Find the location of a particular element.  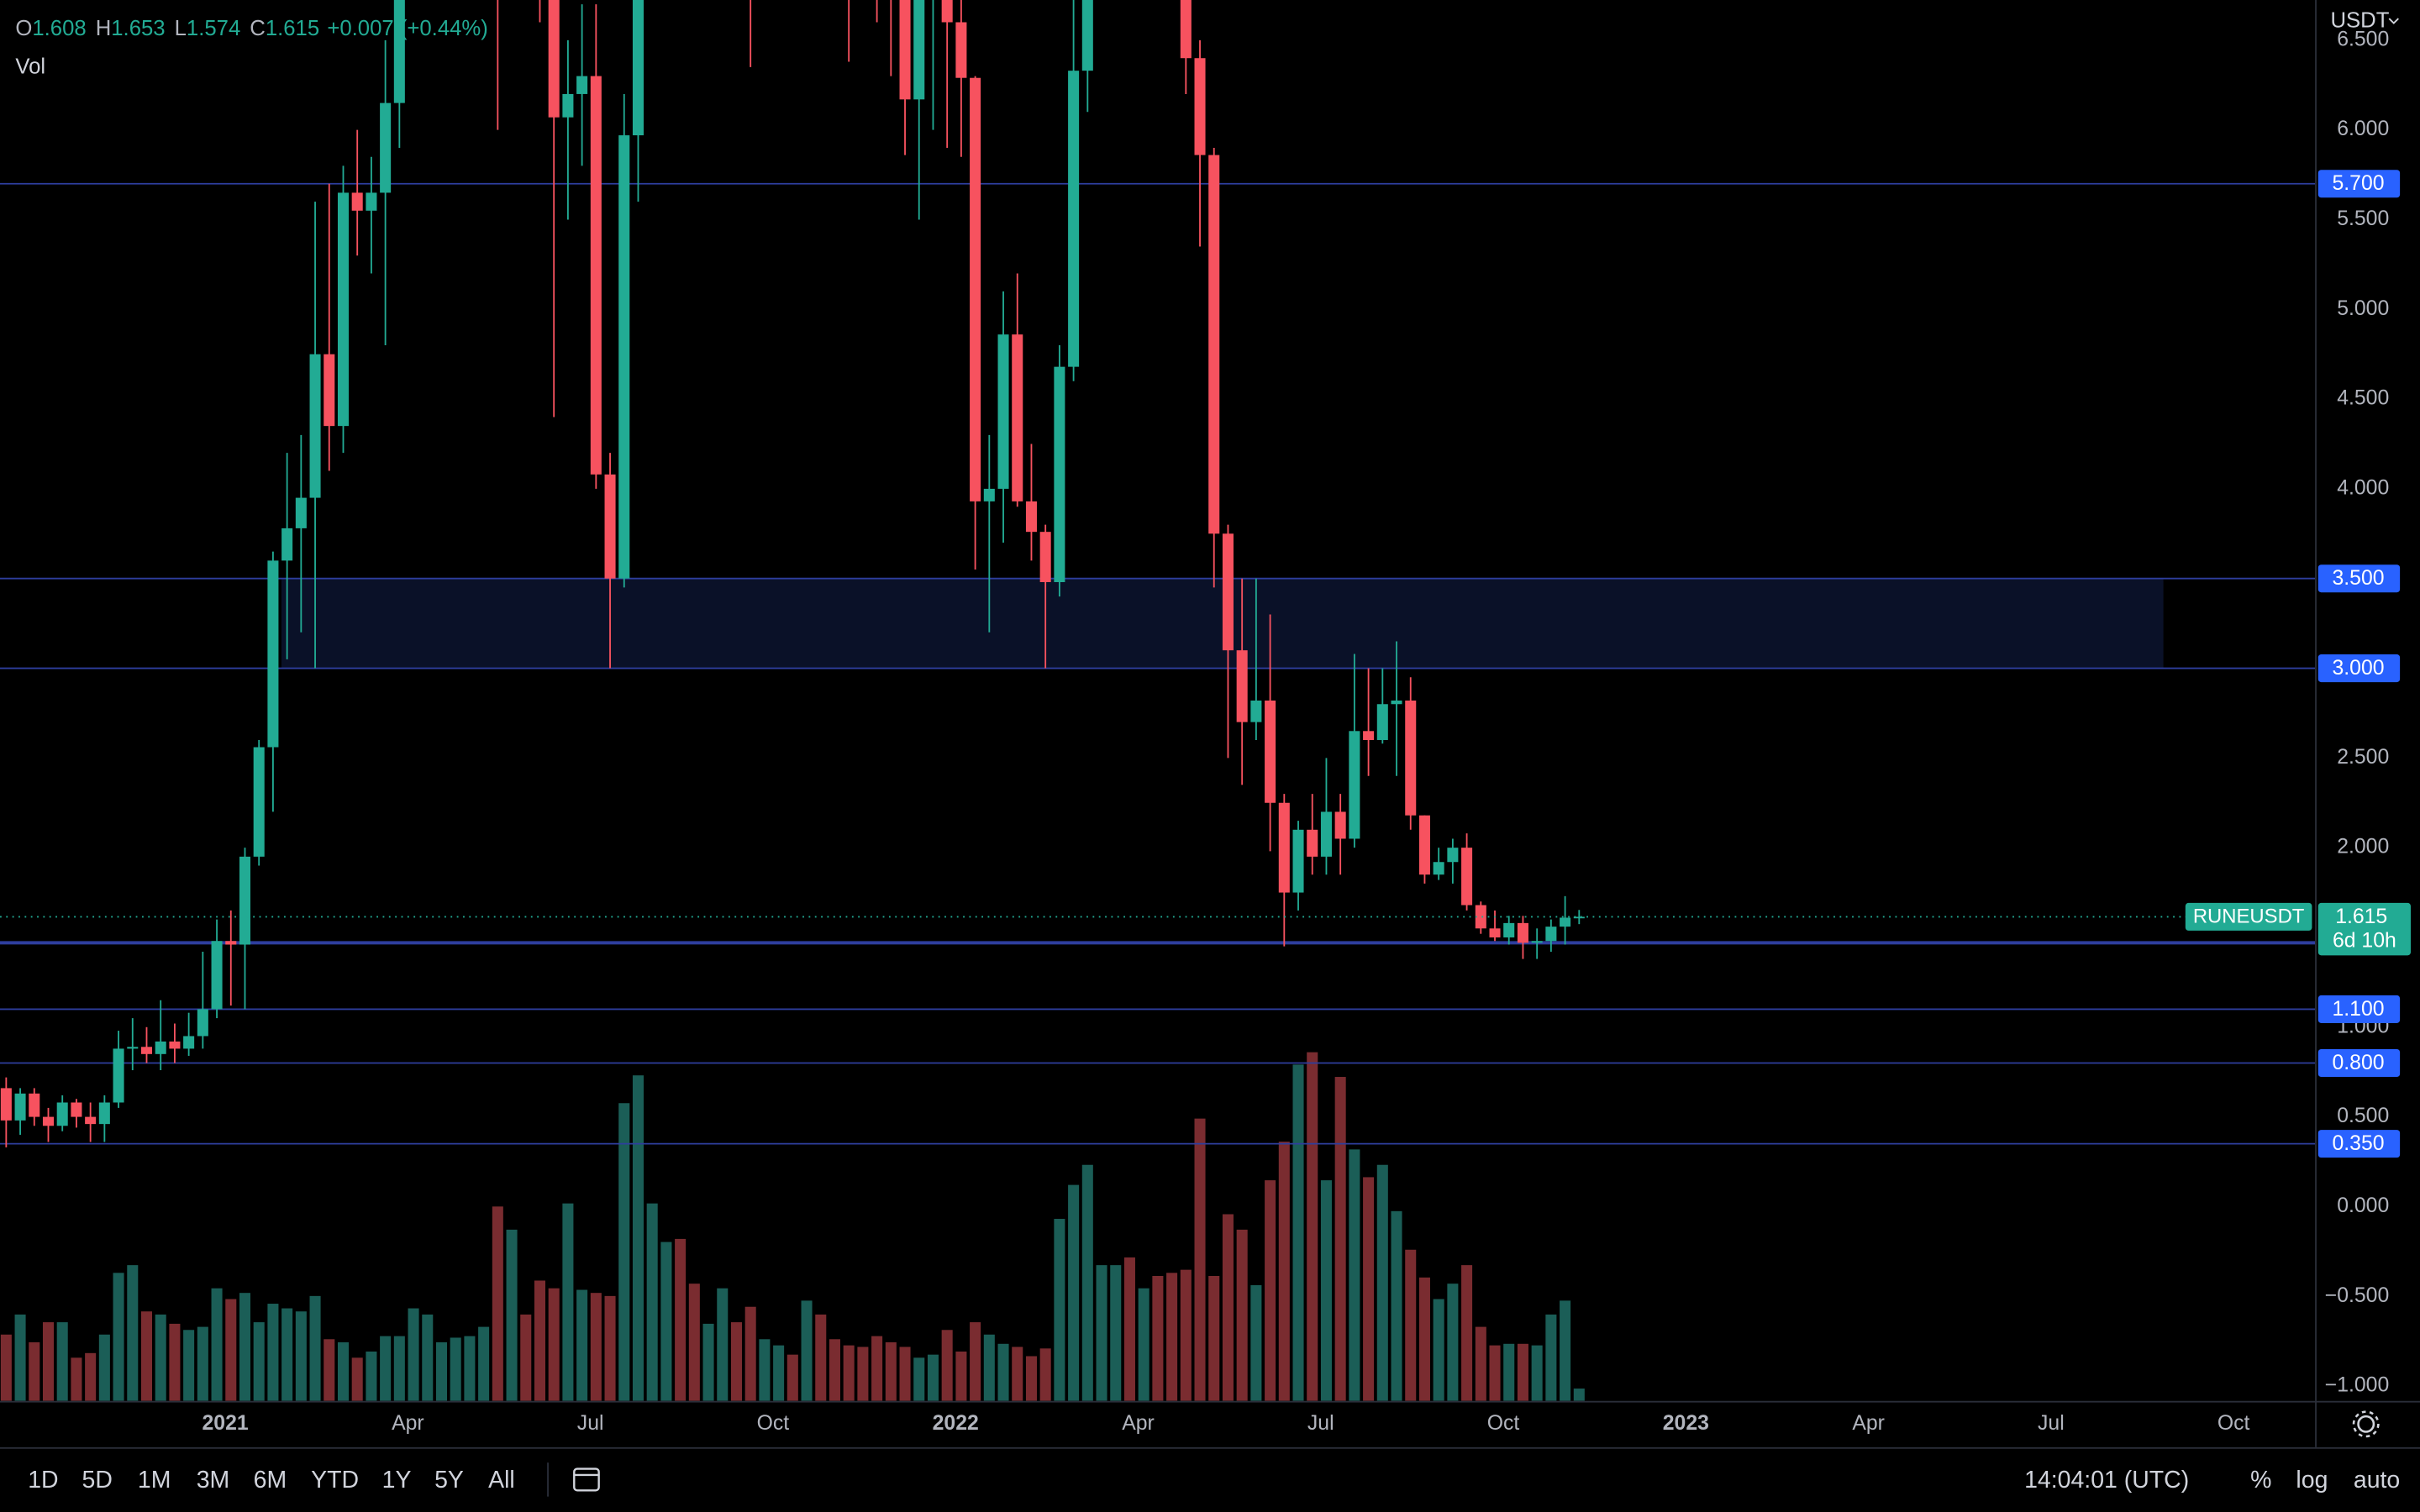

x-tick-label: 2023 is located at coordinates (1686, 1423).